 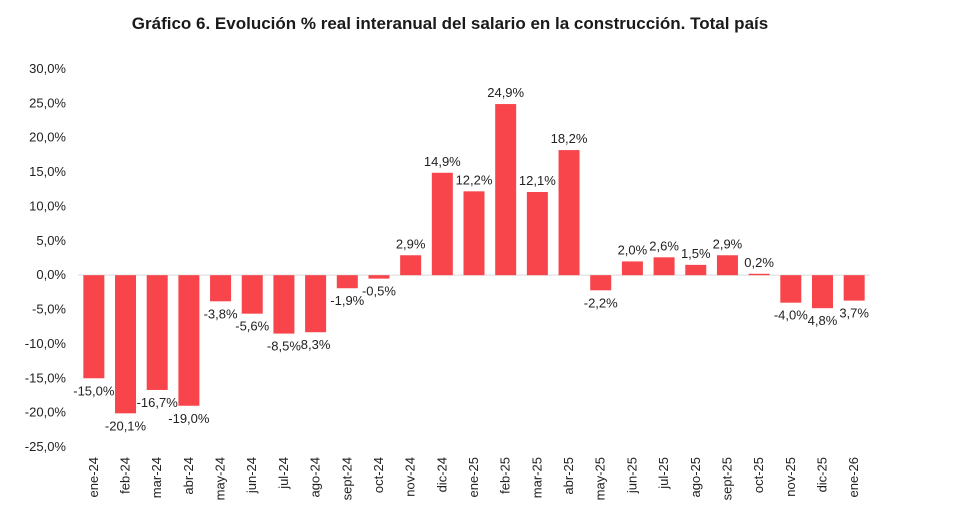 What do you see at coordinates (664, 245) in the screenshot?
I see `data-label-jul-25: 2,6%` at bounding box center [664, 245].